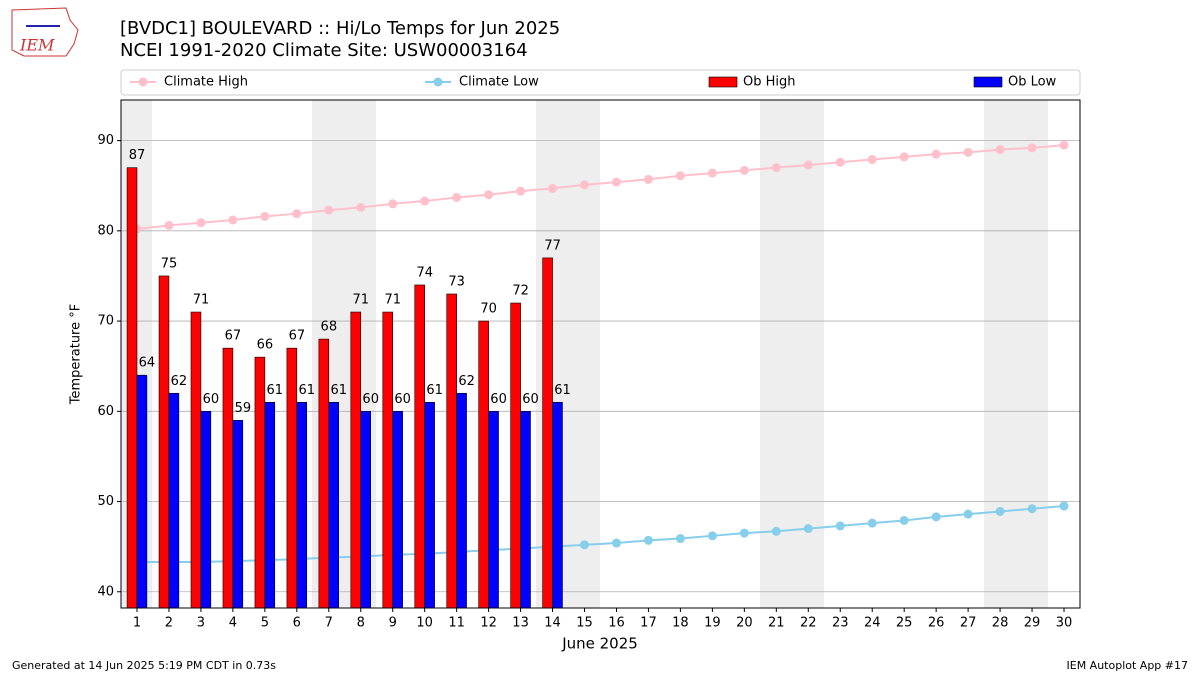  Describe the element at coordinates (584, 623) in the screenshot. I see `x-tick-label: 15` at that location.